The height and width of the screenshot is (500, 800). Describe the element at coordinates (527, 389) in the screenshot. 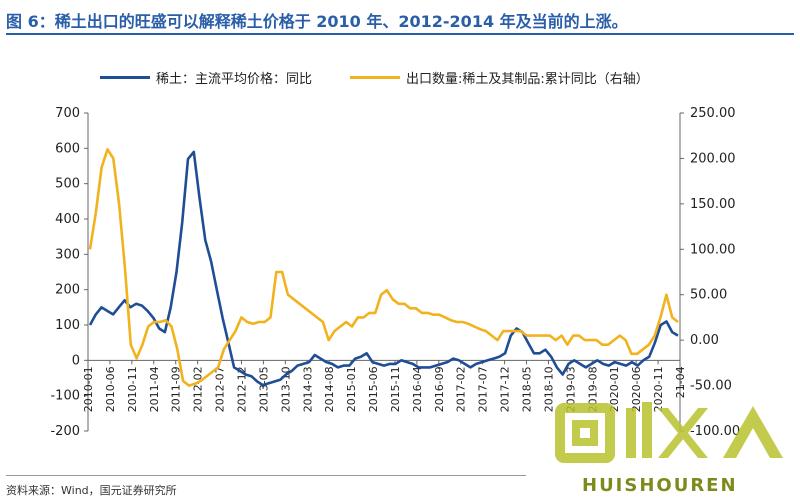

I see `x-tick-label: 2018-05` at that location.